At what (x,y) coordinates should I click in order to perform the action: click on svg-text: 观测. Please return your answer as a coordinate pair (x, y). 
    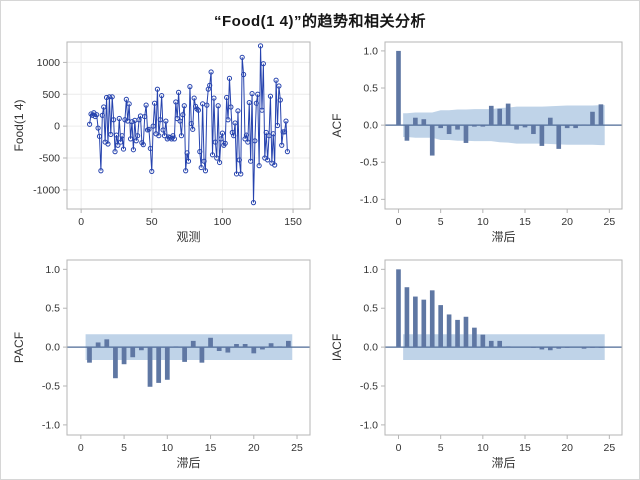
    Looking at the image, I should click on (188, 237).